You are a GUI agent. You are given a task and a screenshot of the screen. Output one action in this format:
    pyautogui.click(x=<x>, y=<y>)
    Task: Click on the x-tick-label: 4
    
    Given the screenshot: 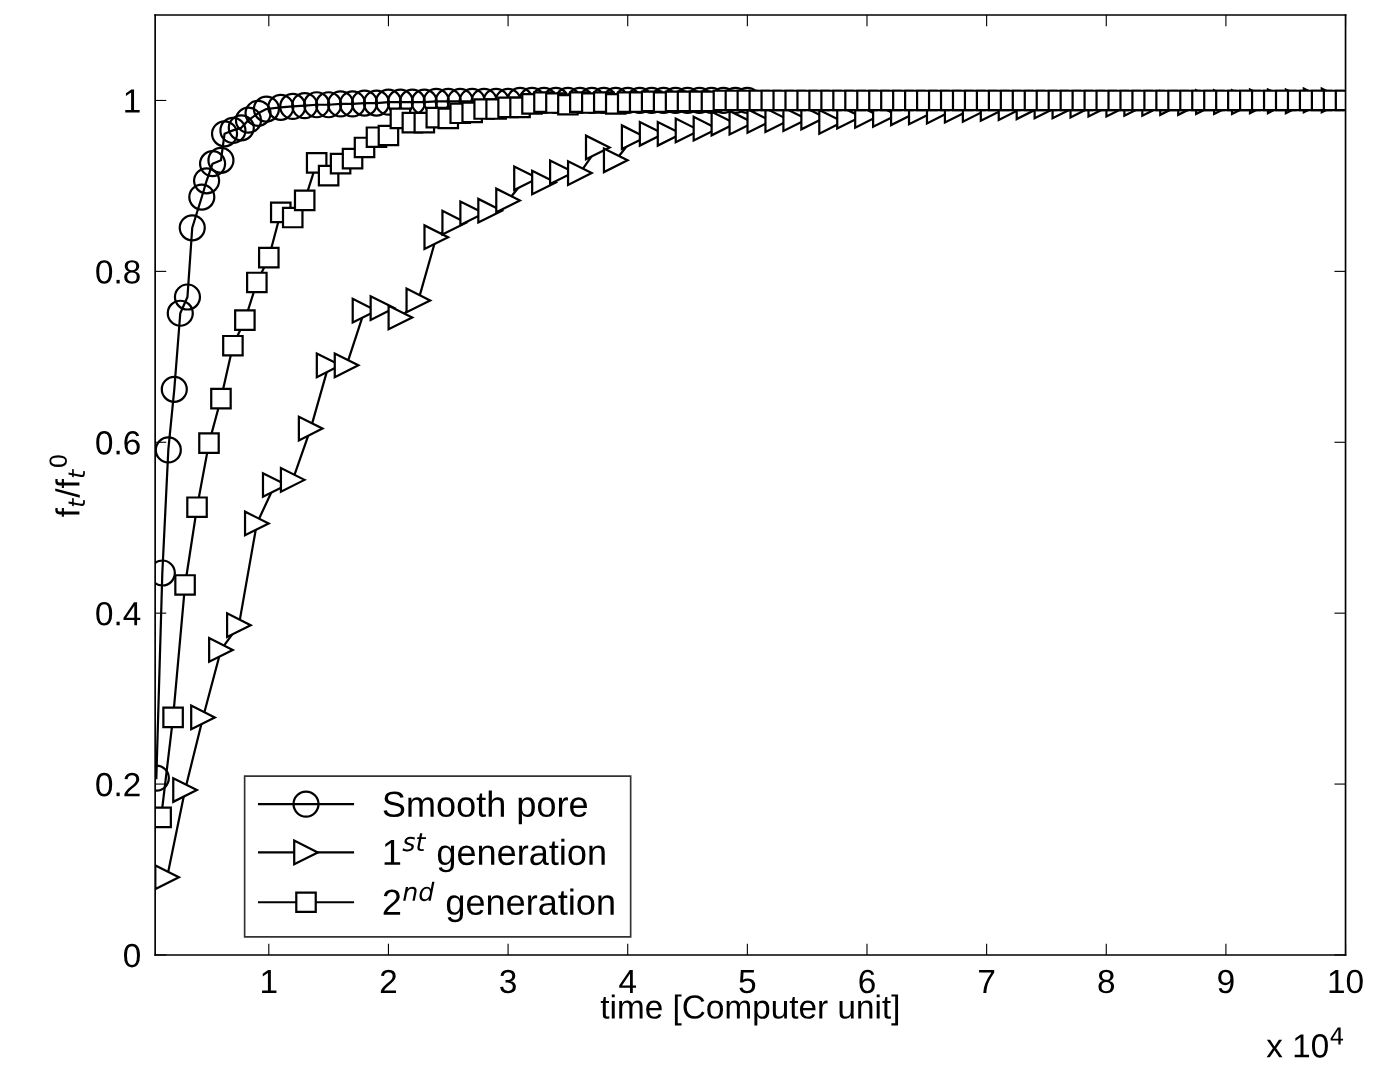 What is the action you would take?
    pyautogui.click(x=628, y=982)
    